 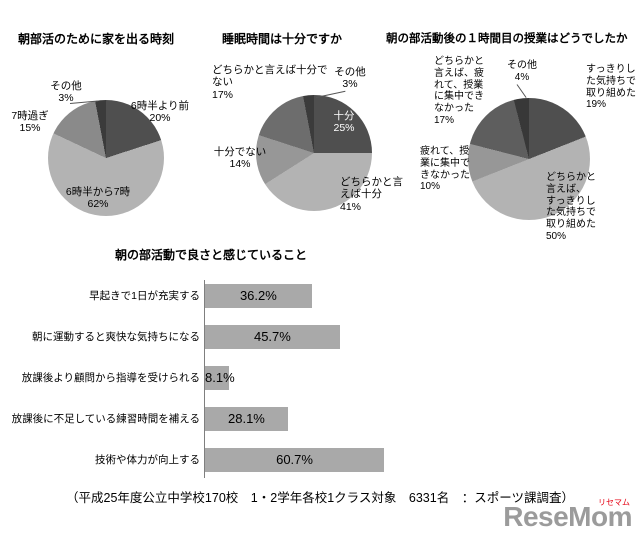 I want to click on pie3-label-rather-refreshed: どちらかと 言えば、 すっきりし た気持ちで 取り組めた 50%, so click(x=573, y=207).